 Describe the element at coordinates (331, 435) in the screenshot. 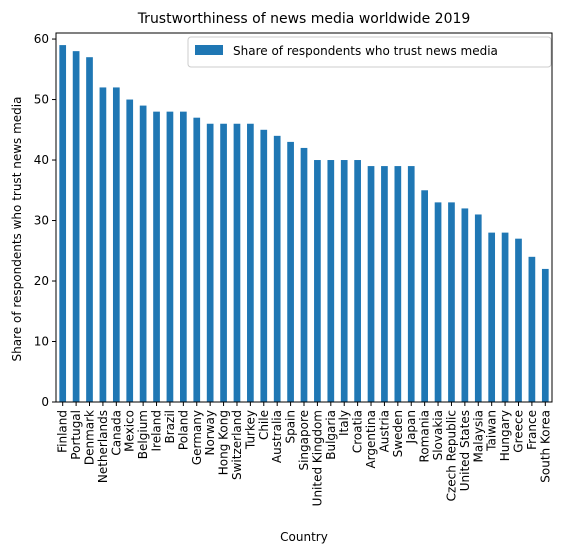

I see `x-tick-label: Bulgaria` at that location.